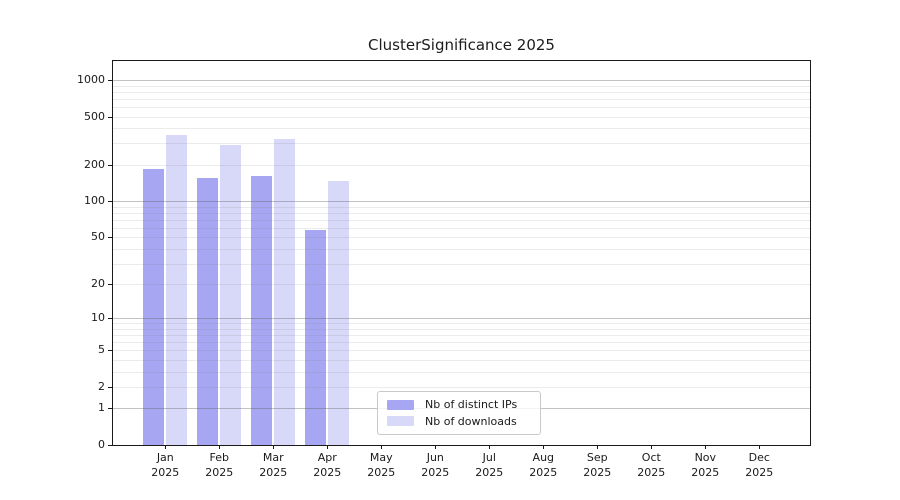  What do you see at coordinates (101, 350) in the screenshot?
I see `y-tick-label-5: 5` at bounding box center [101, 350].